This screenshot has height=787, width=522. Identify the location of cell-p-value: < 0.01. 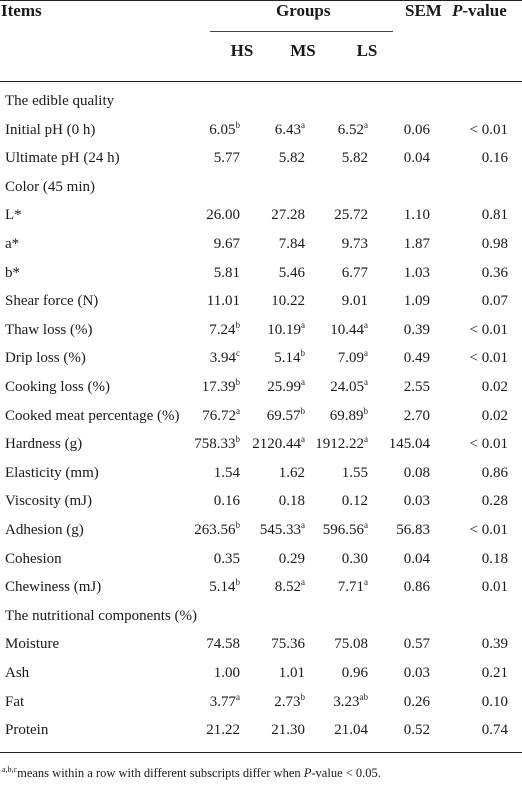
(489, 530).